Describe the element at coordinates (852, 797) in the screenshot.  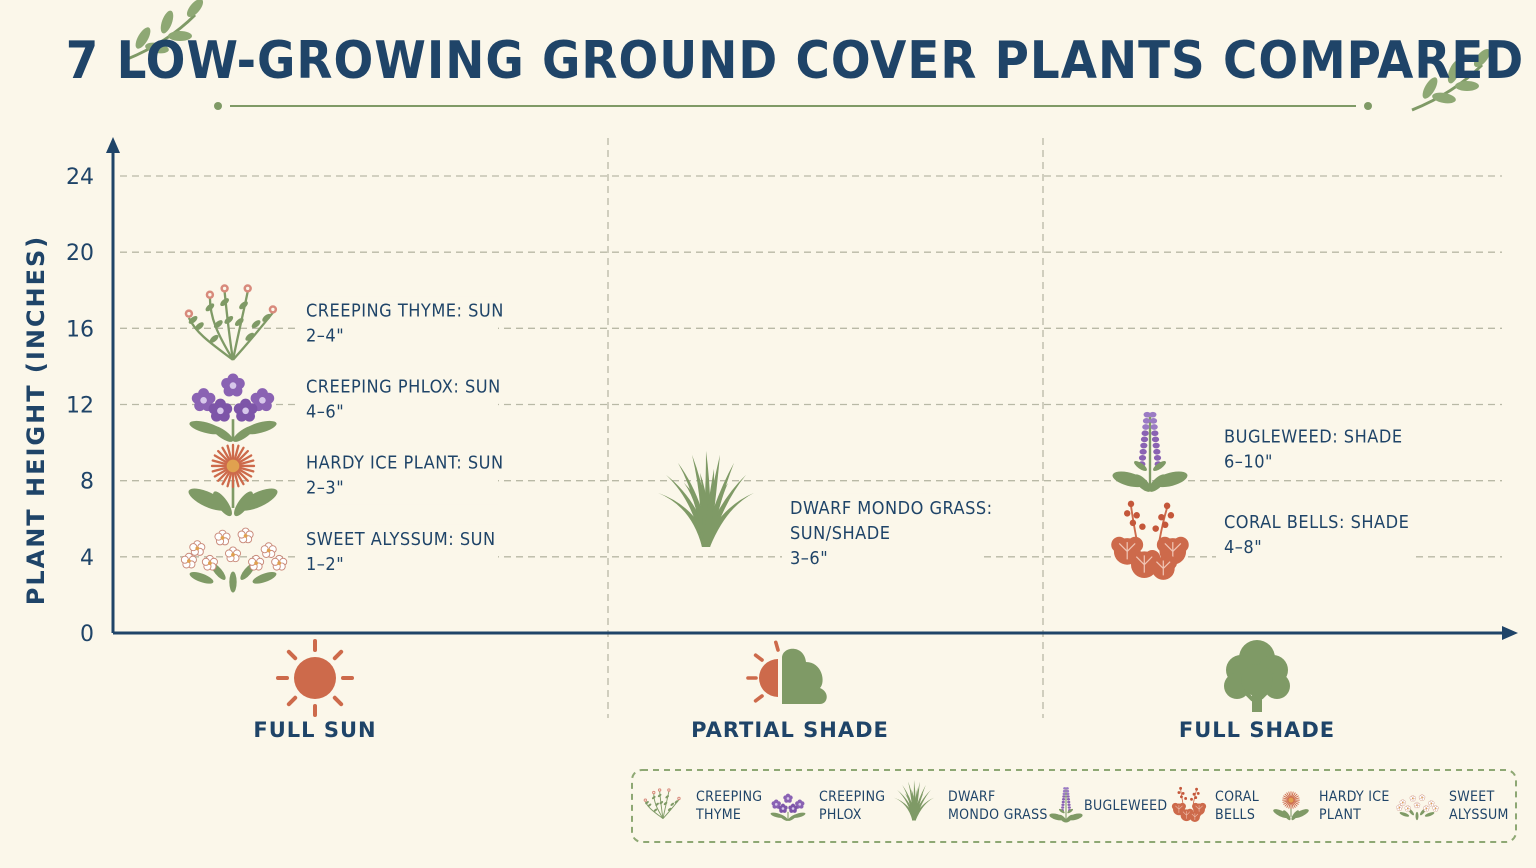
I see `legend-label-phlox-1: CREEPING` at that location.